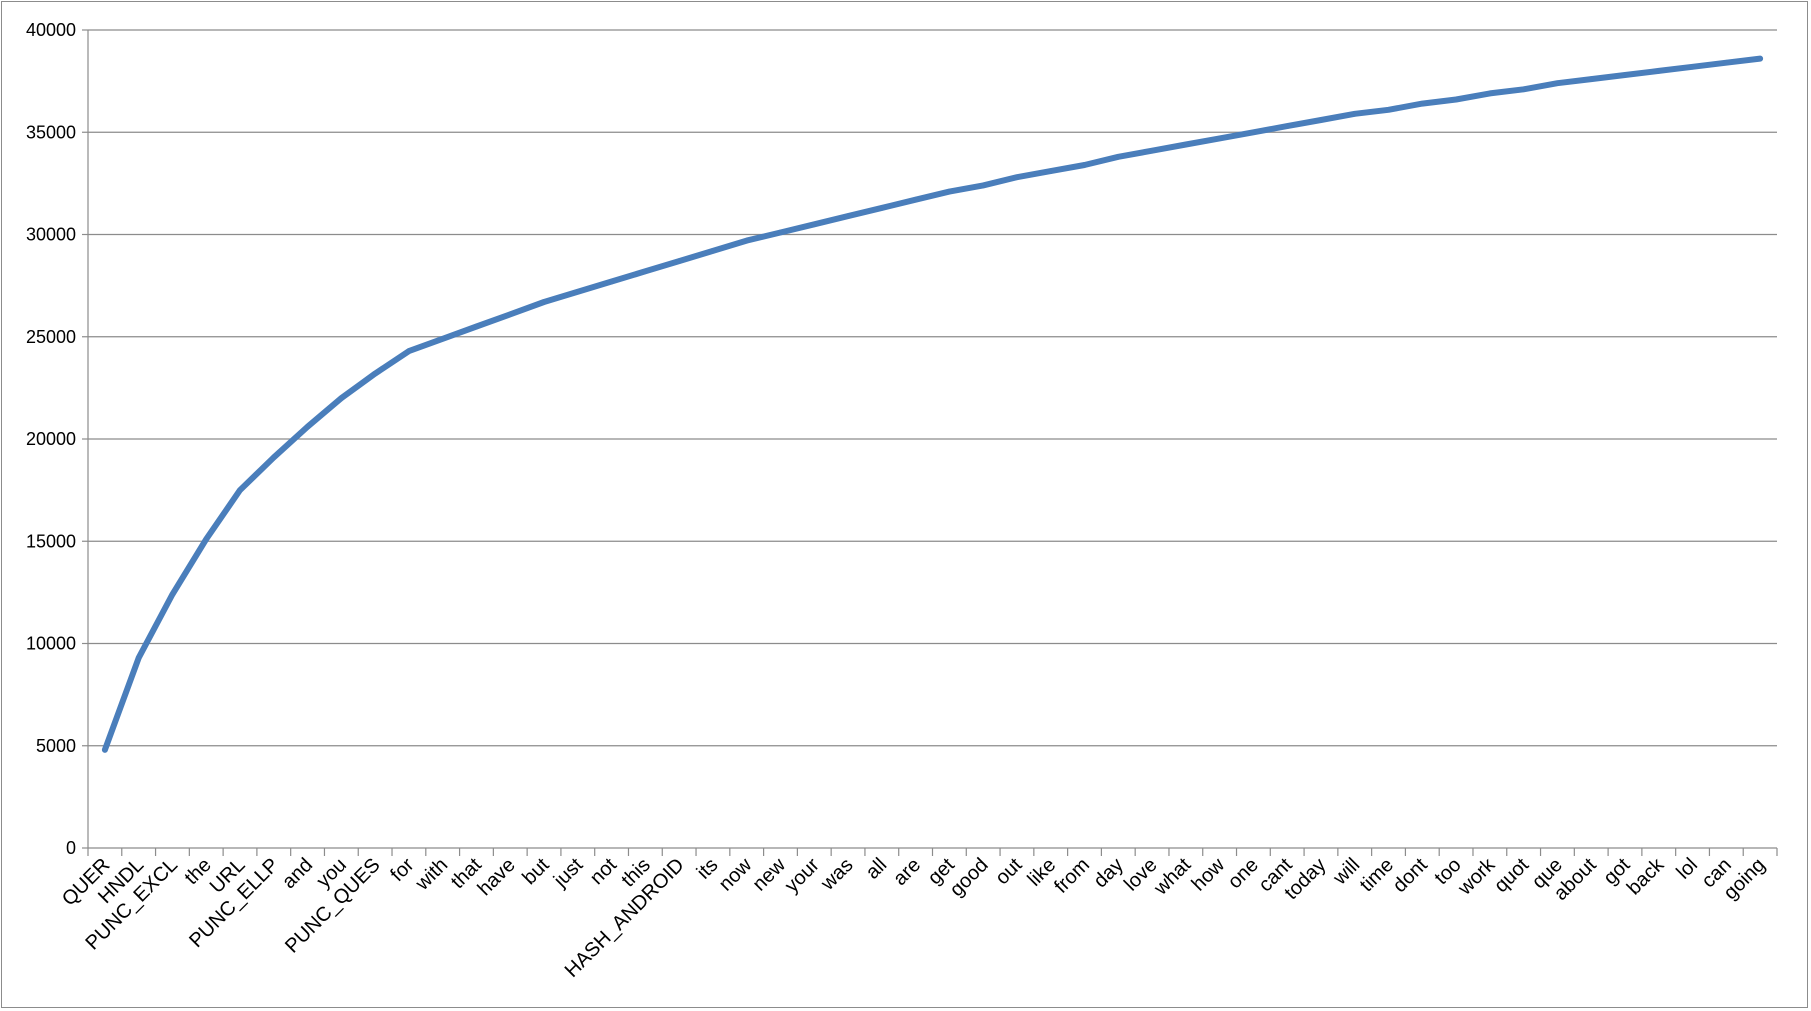 The width and height of the screenshot is (1811, 1011). What do you see at coordinates (1009, 872) in the screenshot?
I see `x-tick-label: out` at bounding box center [1009, 872].